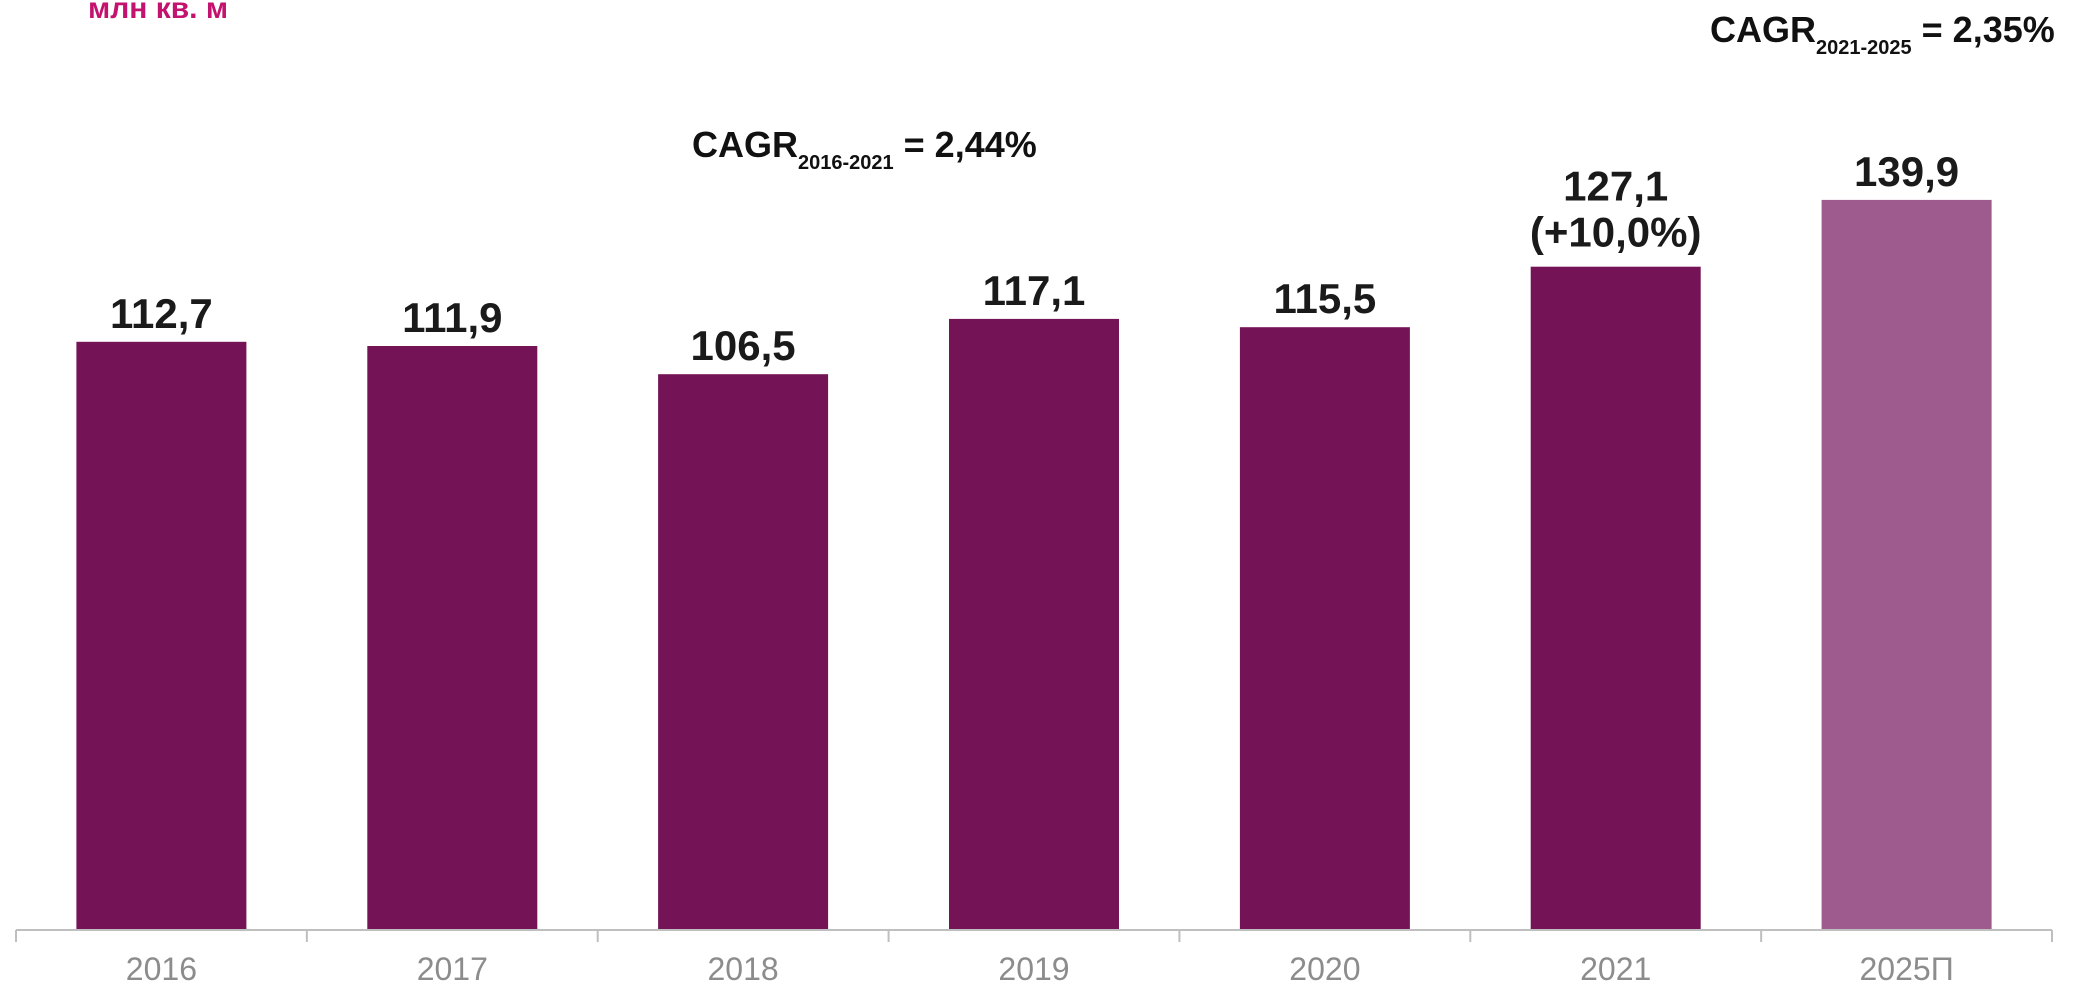  What do you see at coordinates (965, 144) in the screenshot?
I see `cagr-suffix: = 2,44%` at bounding box center [965, 144].